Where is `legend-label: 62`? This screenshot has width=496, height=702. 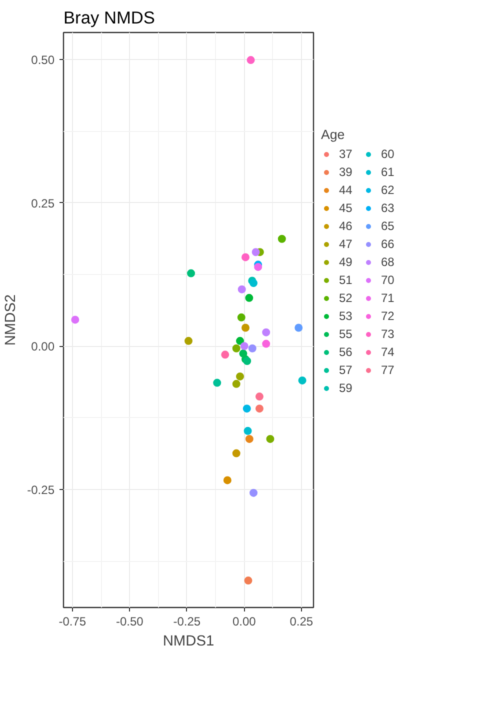
legend-label: 62 is located at coordinates (388, 190).